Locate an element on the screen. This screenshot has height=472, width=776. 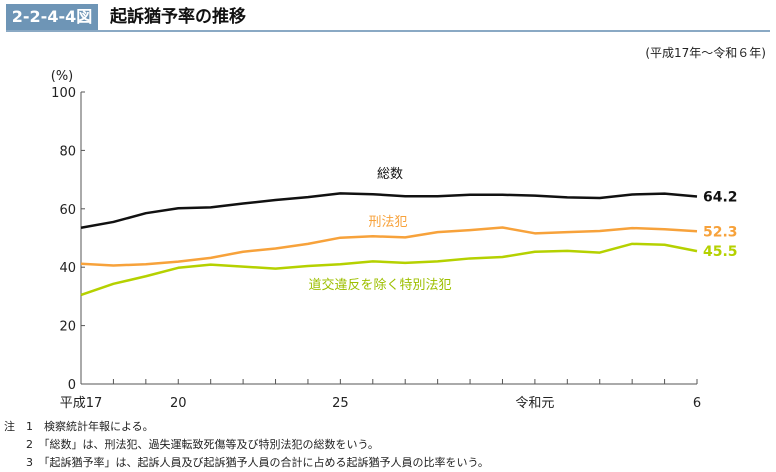
x-tick-label: 20 is located at coordinates (178, 403).